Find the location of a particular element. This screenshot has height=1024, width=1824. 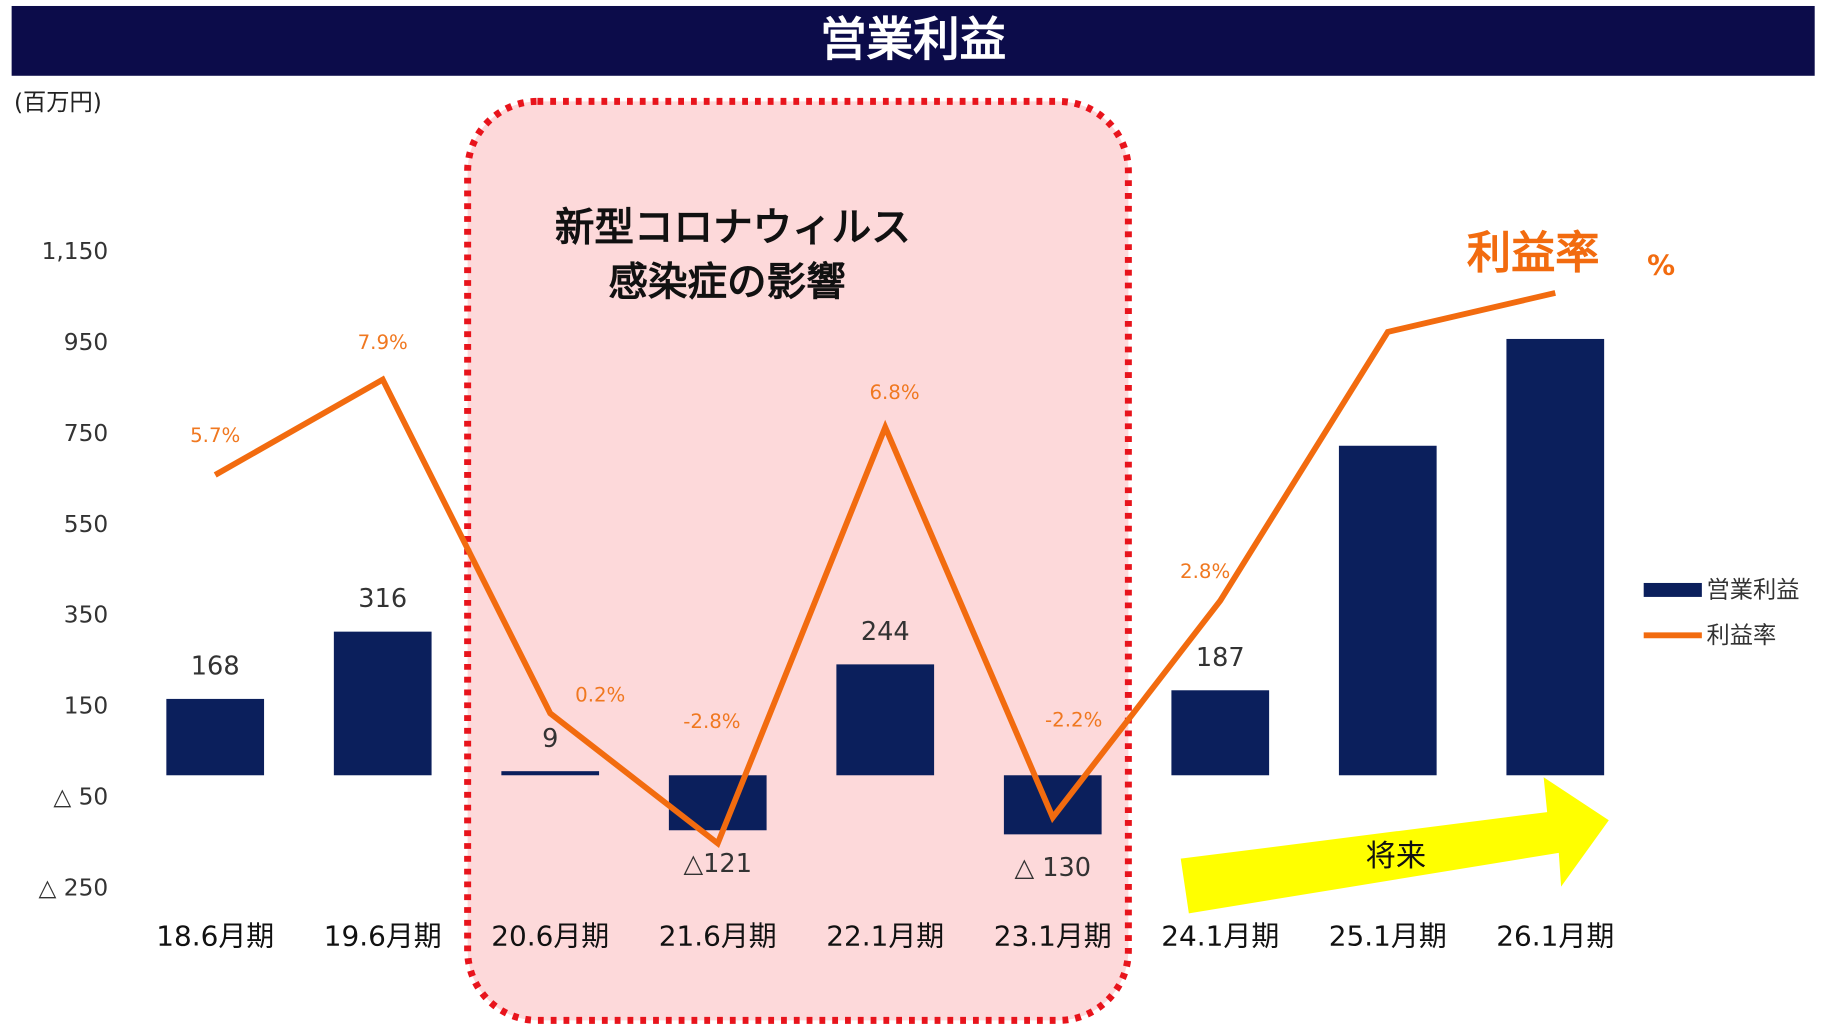

x-tick-label: 23.1月期 is located at coordinates (1053, 936).